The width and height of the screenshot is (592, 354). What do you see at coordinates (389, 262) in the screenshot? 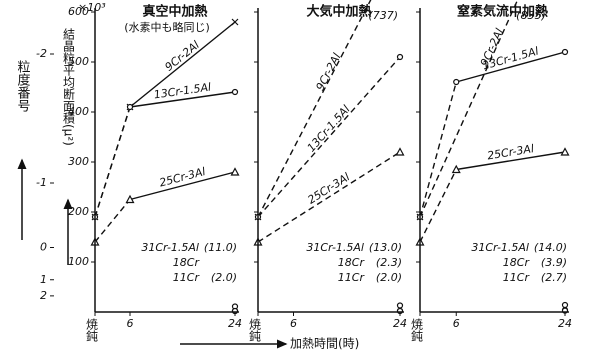
I see `value-label: (2.3)` at bounding box center [389, 262].